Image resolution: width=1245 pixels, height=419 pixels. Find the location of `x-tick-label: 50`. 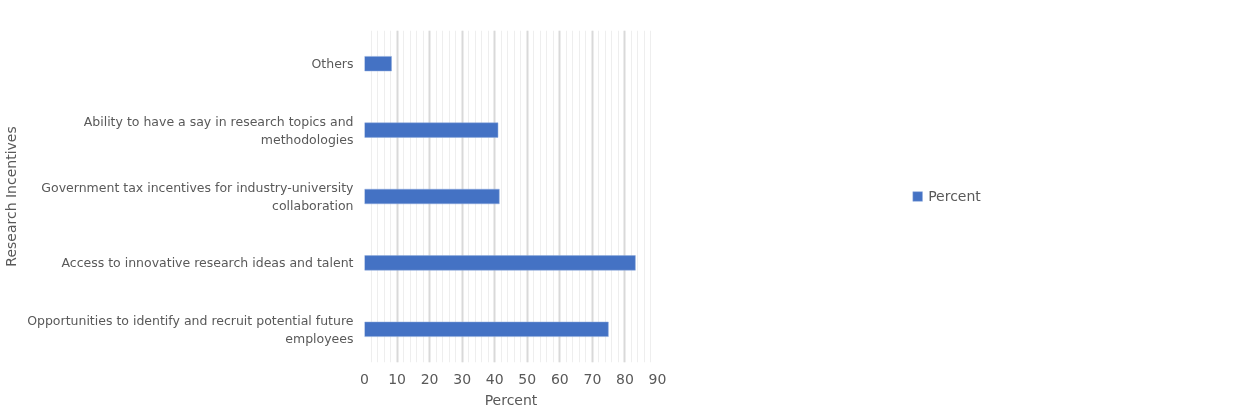

x-tick-label: 50 is located at coordinates (527, 378).